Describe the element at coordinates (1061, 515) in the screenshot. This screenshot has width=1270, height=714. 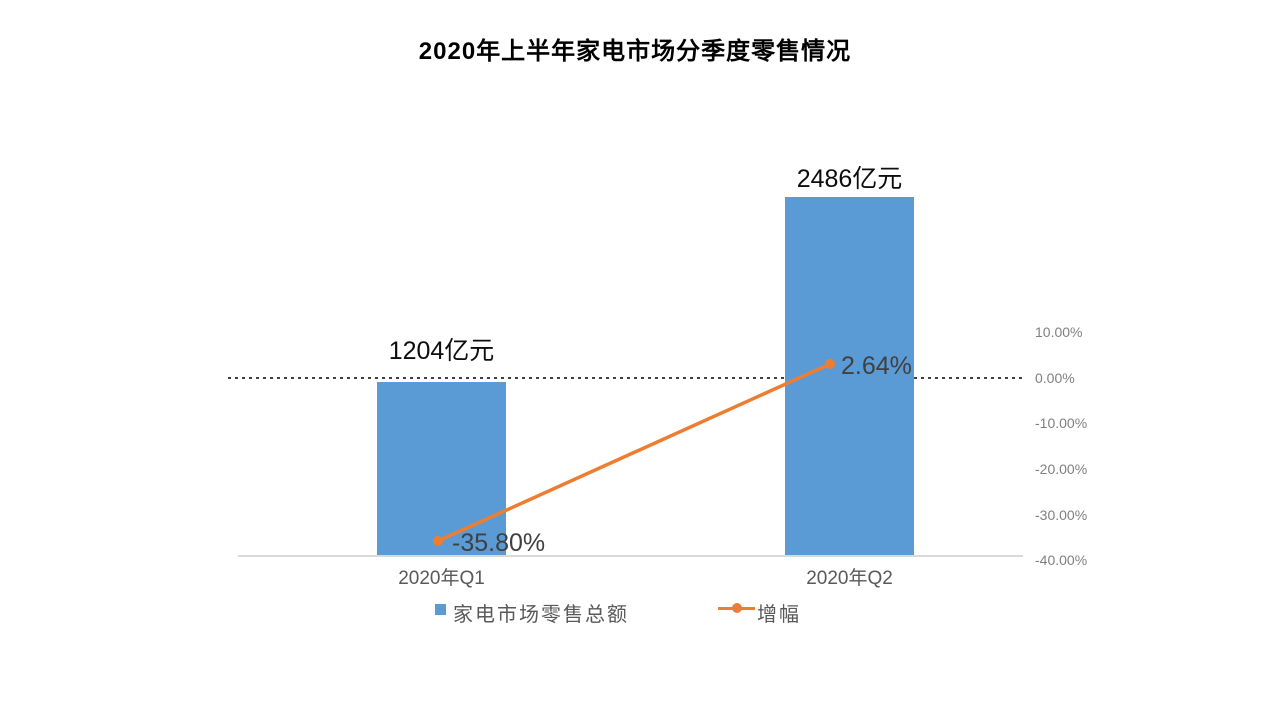
I see `y2-tick-label: -30.00%` at that location.